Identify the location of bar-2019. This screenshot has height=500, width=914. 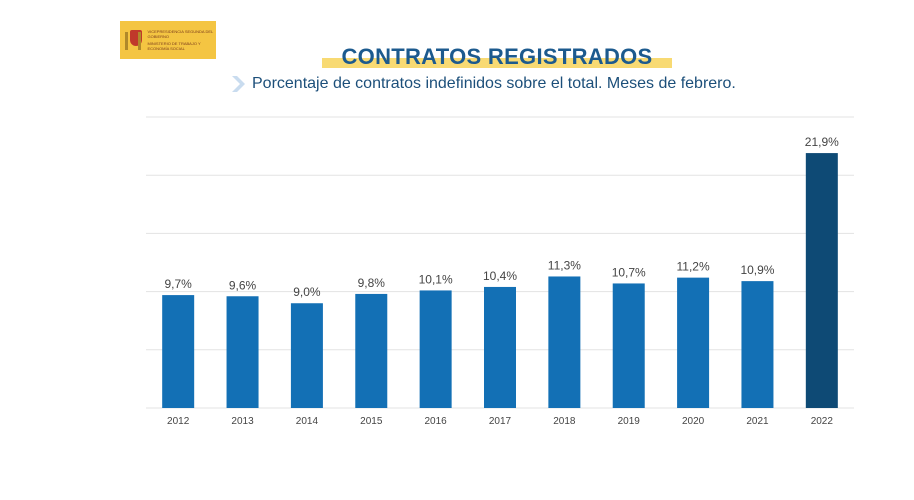
(628, 345).